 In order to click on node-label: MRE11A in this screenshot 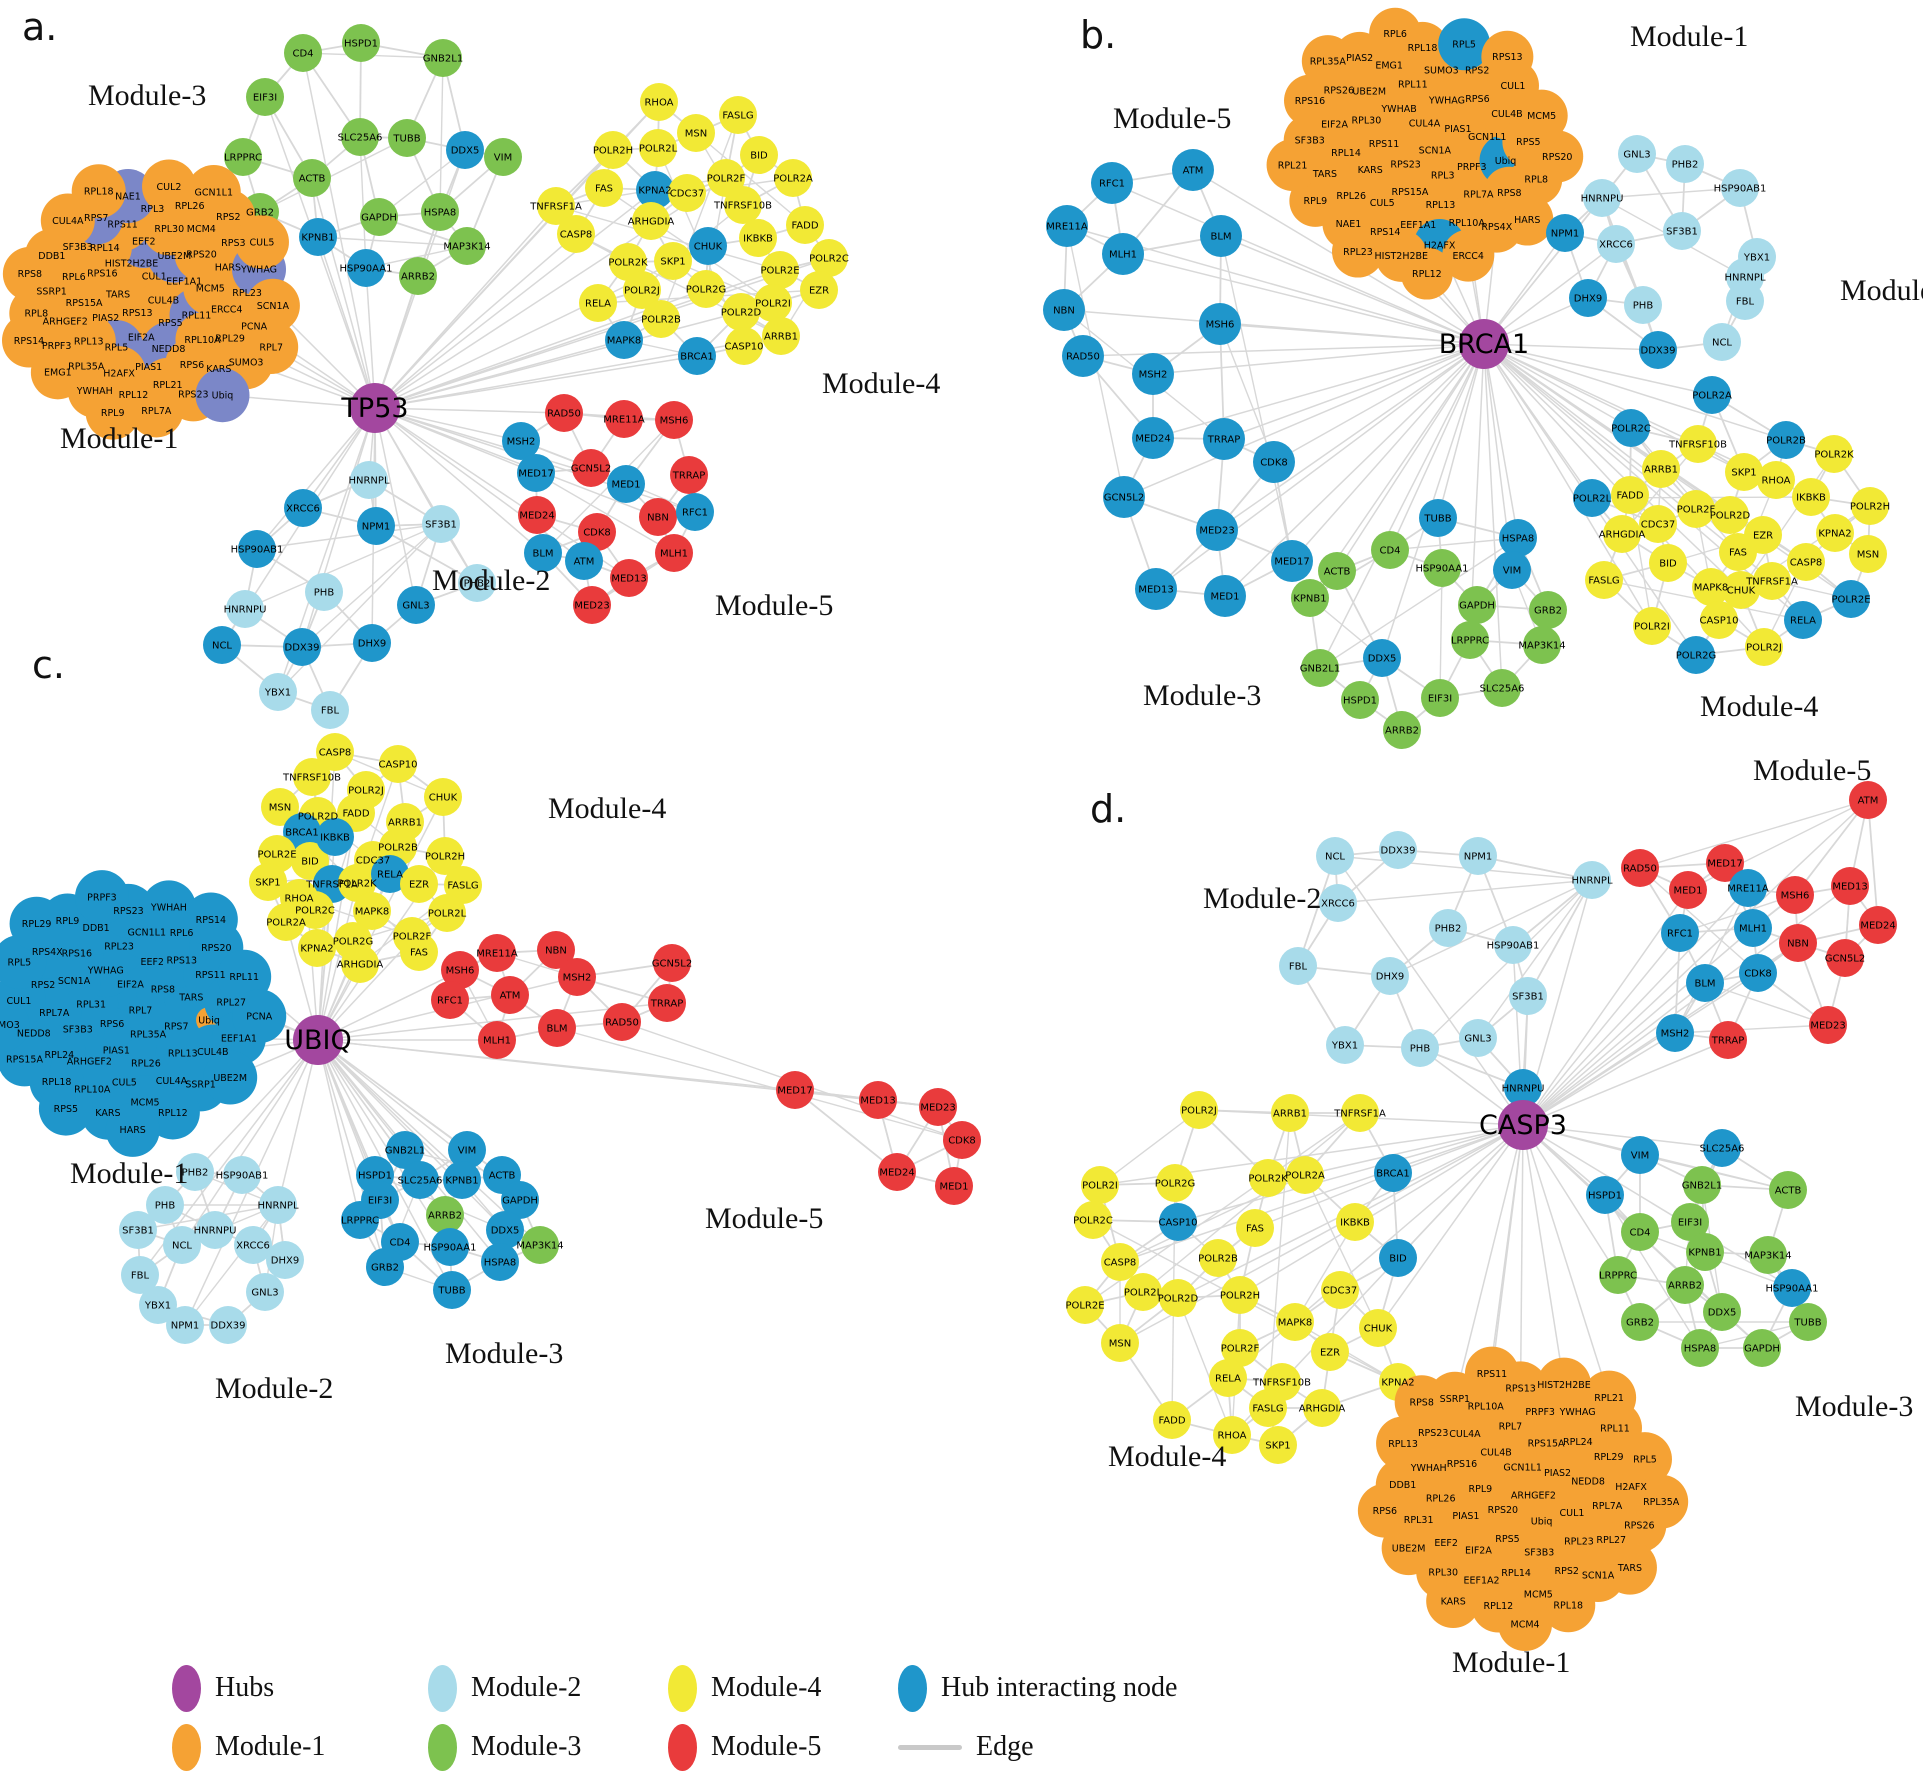, I will do `click(1748, 889)`.